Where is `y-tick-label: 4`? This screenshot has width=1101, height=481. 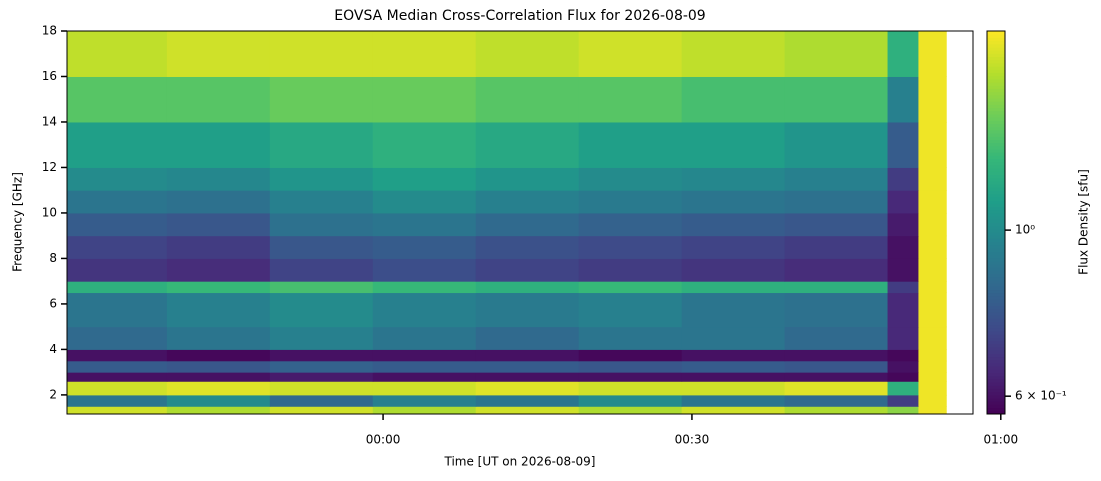
y-tick-label: 4 is located at coordinates (53, 349).